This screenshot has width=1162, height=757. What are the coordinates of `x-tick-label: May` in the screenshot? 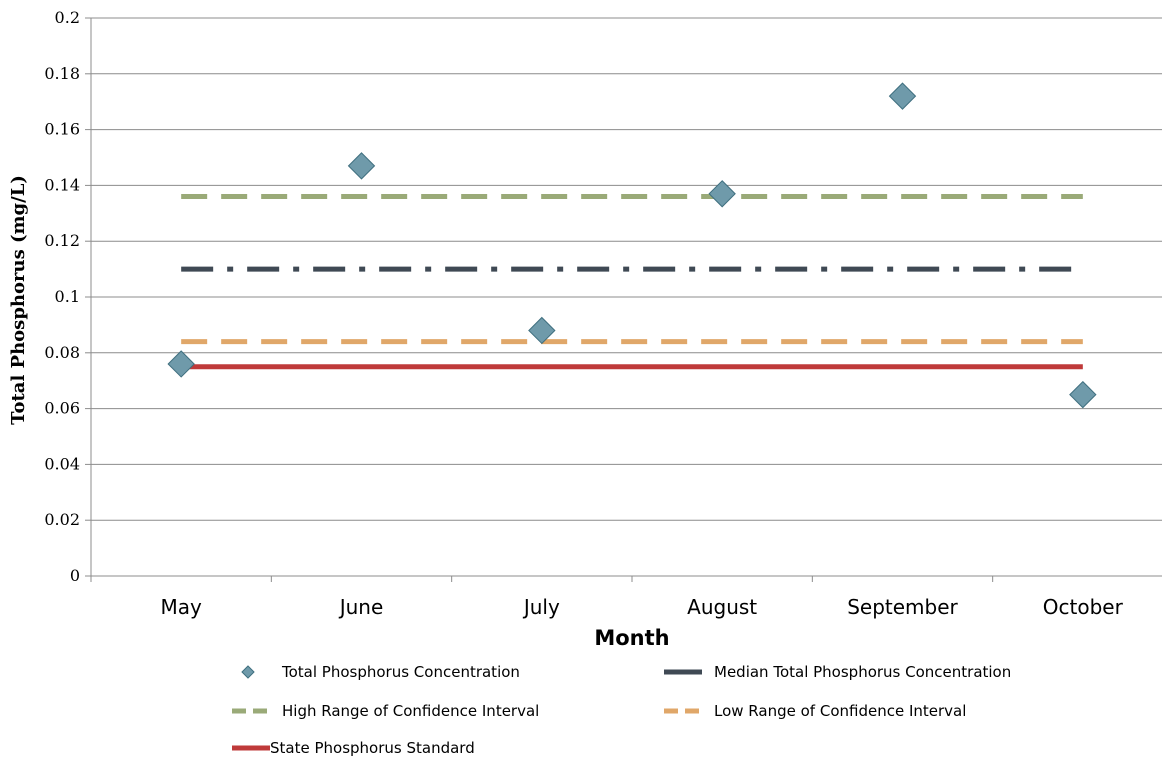 It's located at (181, 607).